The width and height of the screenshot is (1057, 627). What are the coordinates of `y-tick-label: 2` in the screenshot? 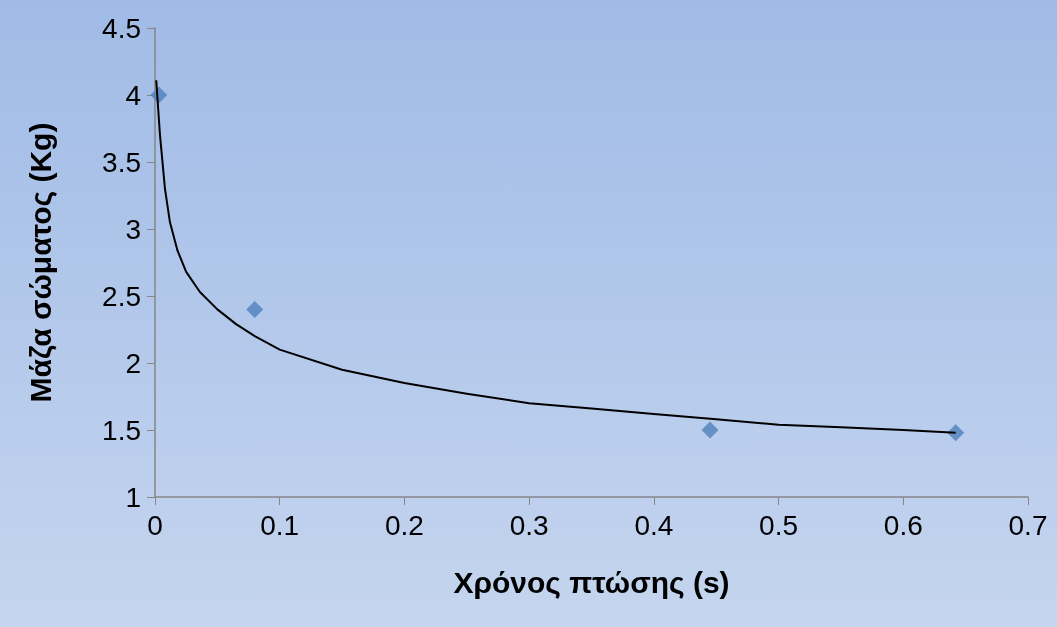 It's located at (133, 363).